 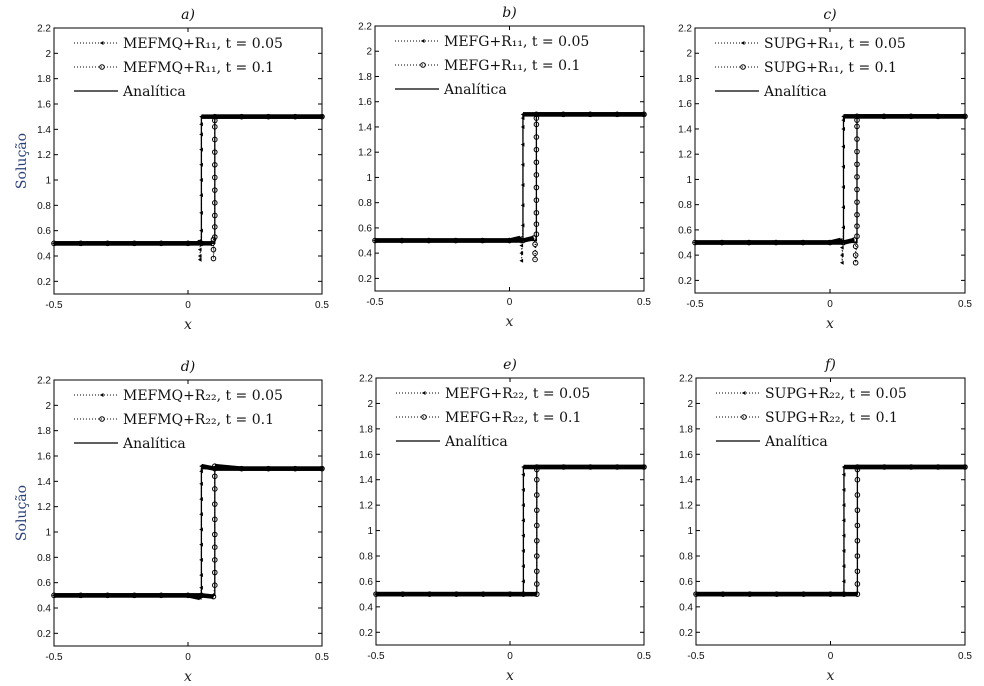 What do you see at coordinates (203, 396) in the screenshot?
I see `legend-label: MEFMQ+R₂₂, t = 0.05` at bounding box center [203, 396].